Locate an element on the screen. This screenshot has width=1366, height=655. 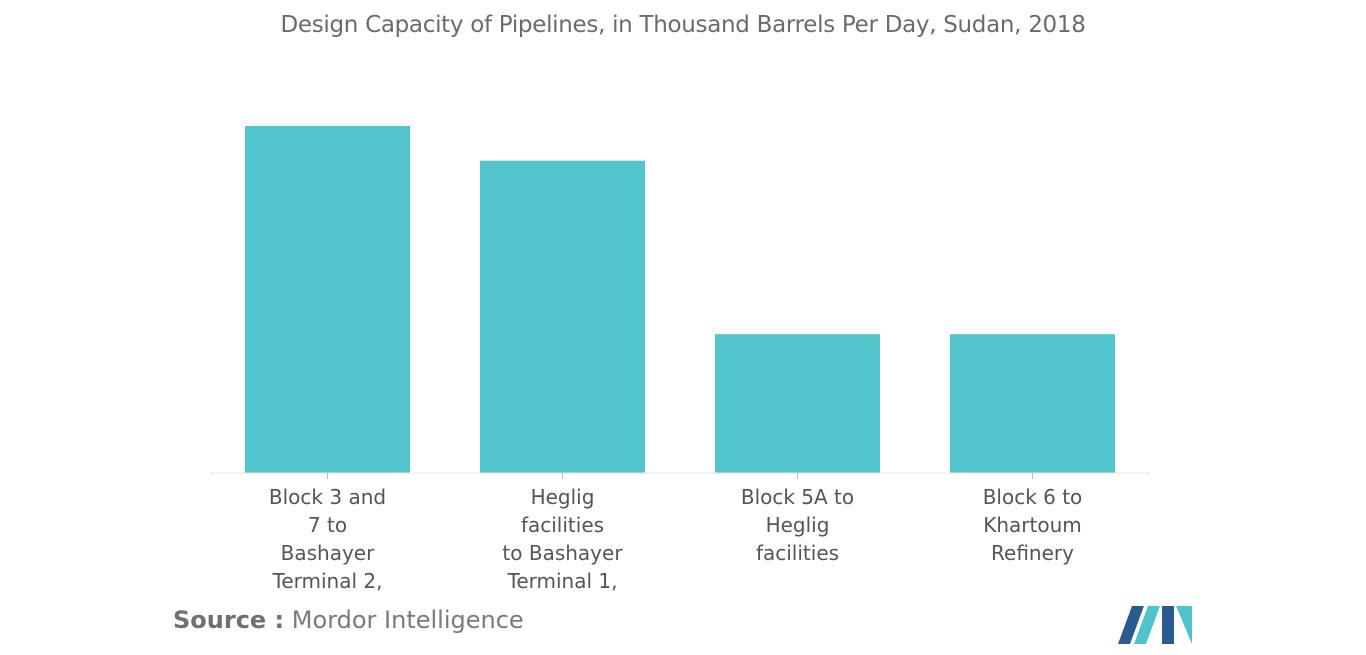
logo-shape-right-b is located at coordinates (1184, 625).